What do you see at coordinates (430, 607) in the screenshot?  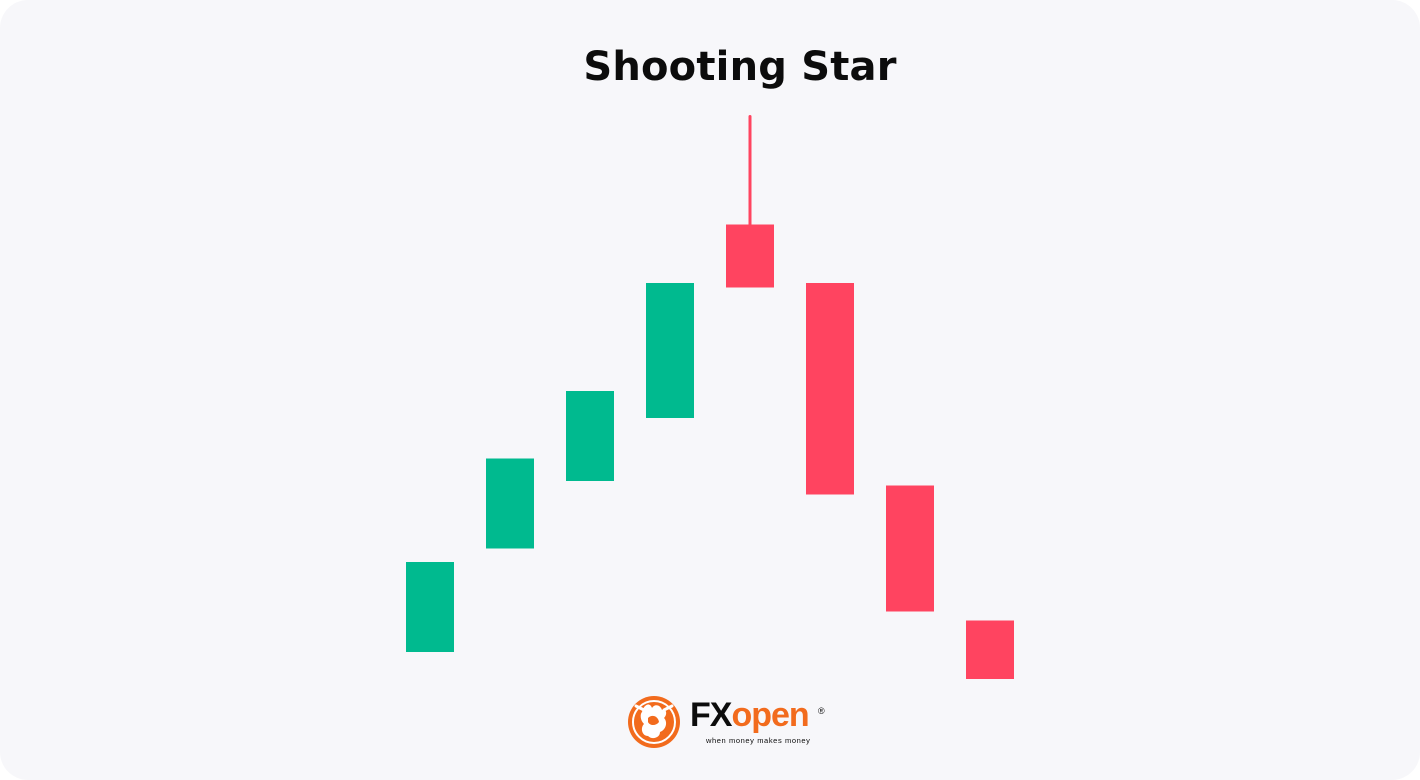 I see `candle-1-body` at bounding box center [430, 607].